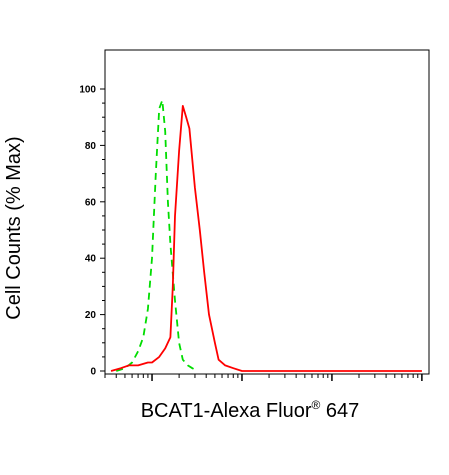 Image resolution: width=449 pixels, height=475 pixels. I want to click on y-tick-label: 0, so click(93, 372).